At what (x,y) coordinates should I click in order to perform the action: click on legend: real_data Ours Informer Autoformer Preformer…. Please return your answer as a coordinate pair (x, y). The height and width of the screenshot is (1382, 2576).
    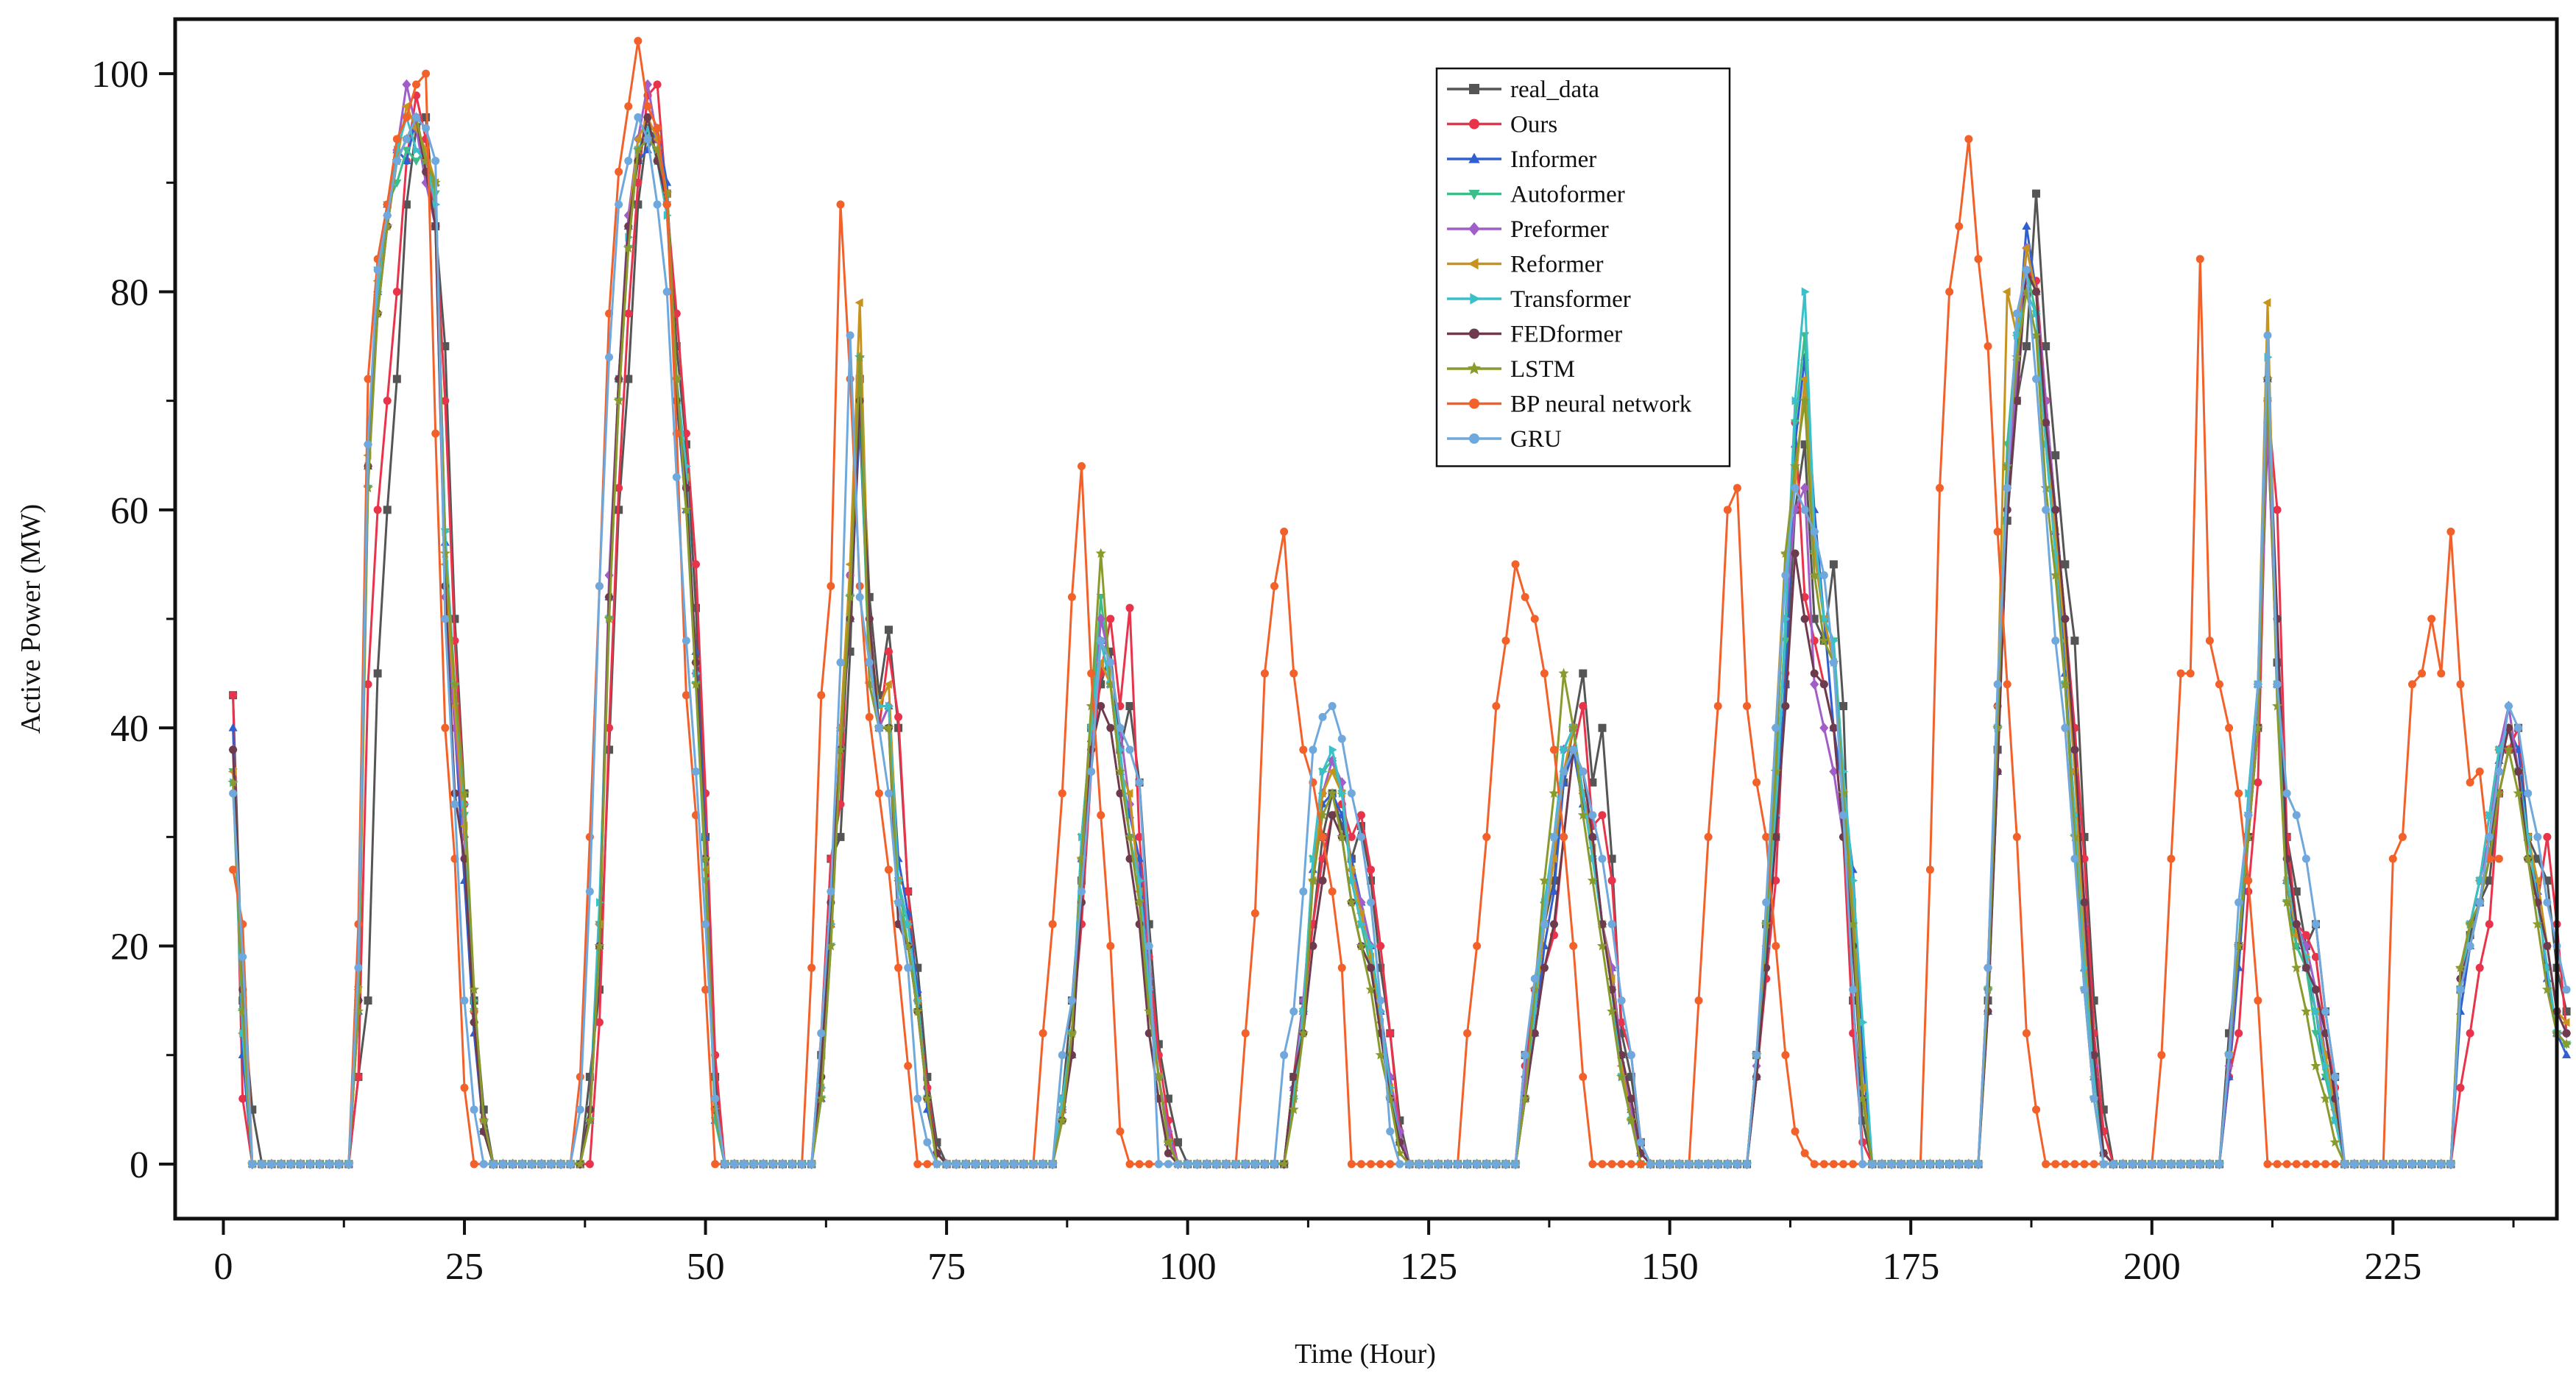
    Looking at the image, I should click on (1583, 267).